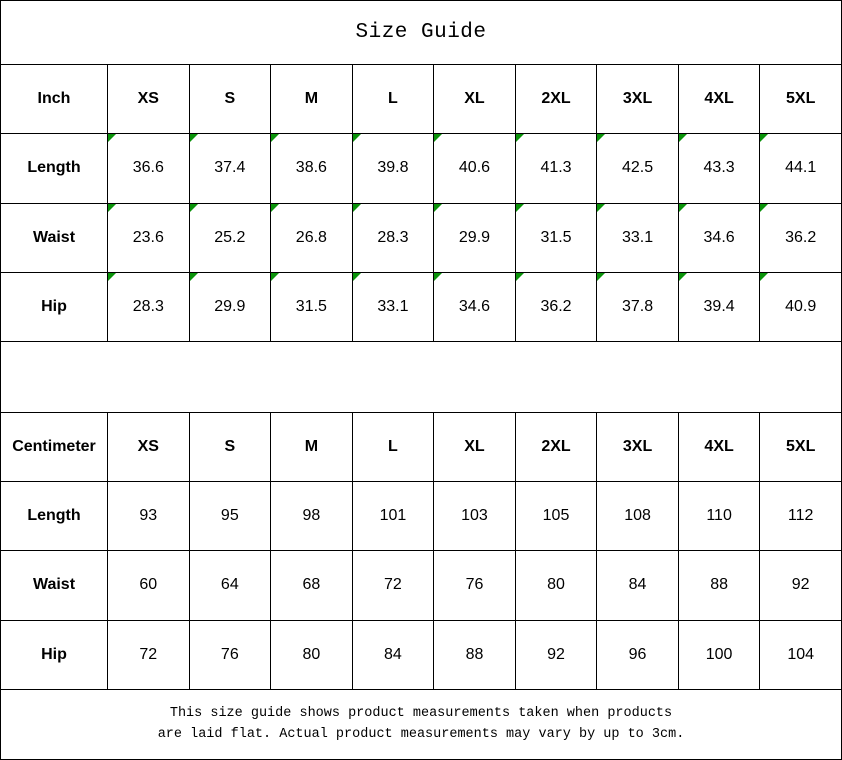 The width and height of the screenshot is (842, 760). Describe the element at coordinates (637, 168) in the screenshot. I see `measurement-value: 42.5` at that location.